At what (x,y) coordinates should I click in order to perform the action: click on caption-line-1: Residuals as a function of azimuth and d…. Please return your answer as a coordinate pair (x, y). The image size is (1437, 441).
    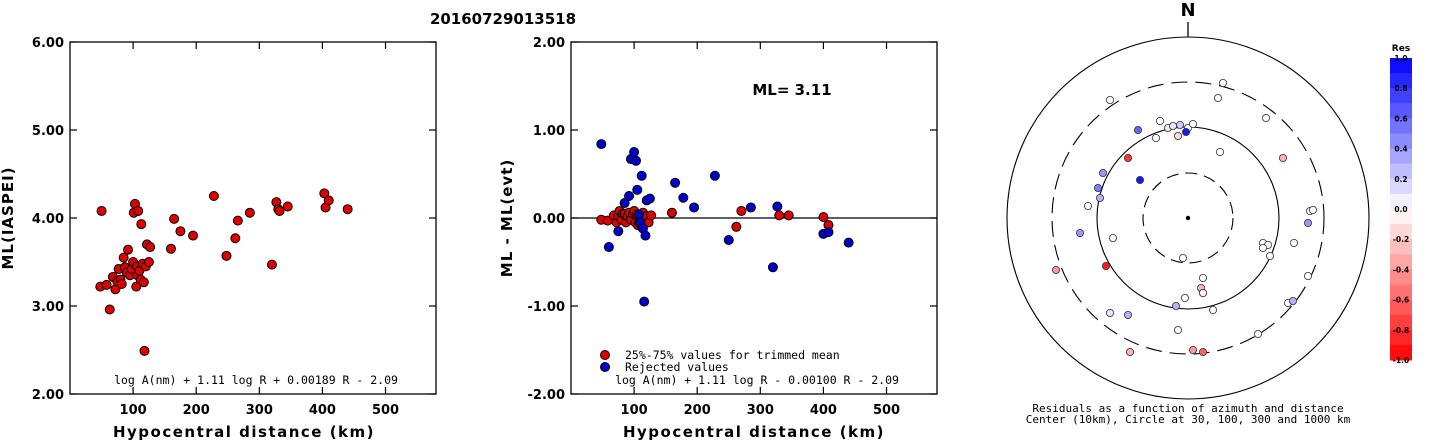
    Looking at the image, I should click on (1187, 408).